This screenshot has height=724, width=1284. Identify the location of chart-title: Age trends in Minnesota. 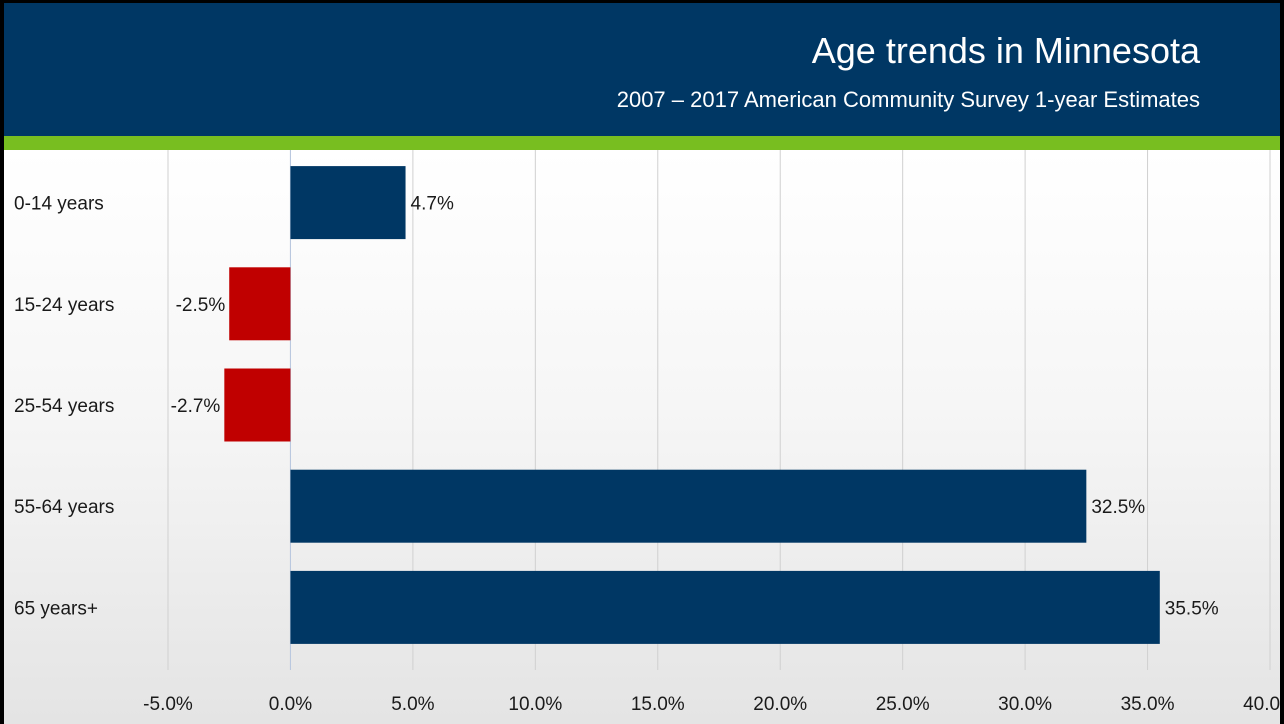
(1005, 50).